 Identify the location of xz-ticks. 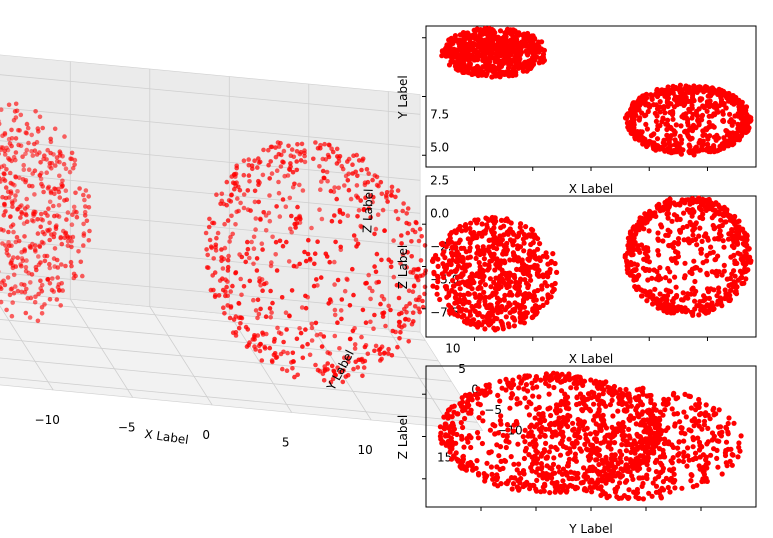
(565, 282).